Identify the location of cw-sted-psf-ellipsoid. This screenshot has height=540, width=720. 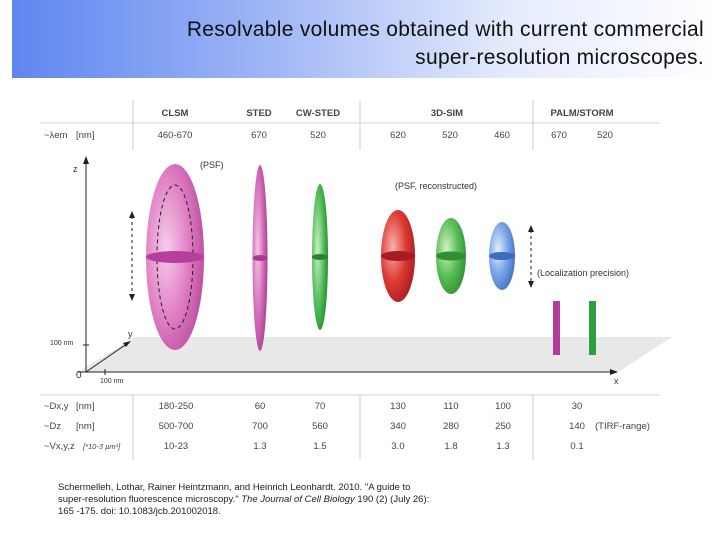
(320, 257).